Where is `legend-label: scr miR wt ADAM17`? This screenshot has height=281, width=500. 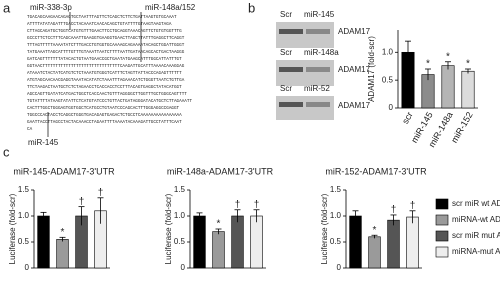 legend-label: scr miR wt ADAM17 is located at coordinates (476, 203).